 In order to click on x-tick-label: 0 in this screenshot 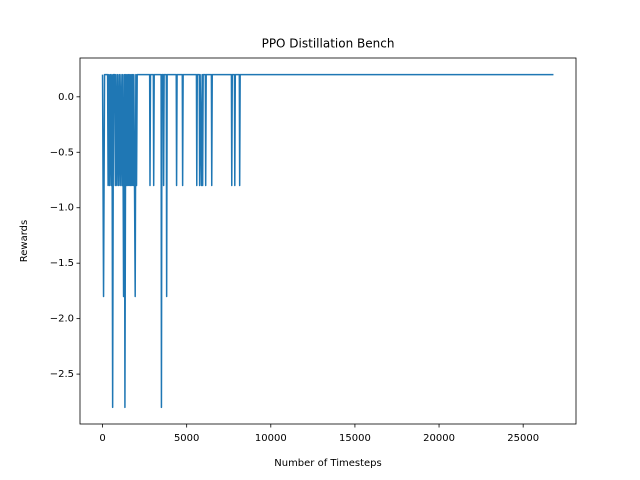, I will do `click(102, 438)`.